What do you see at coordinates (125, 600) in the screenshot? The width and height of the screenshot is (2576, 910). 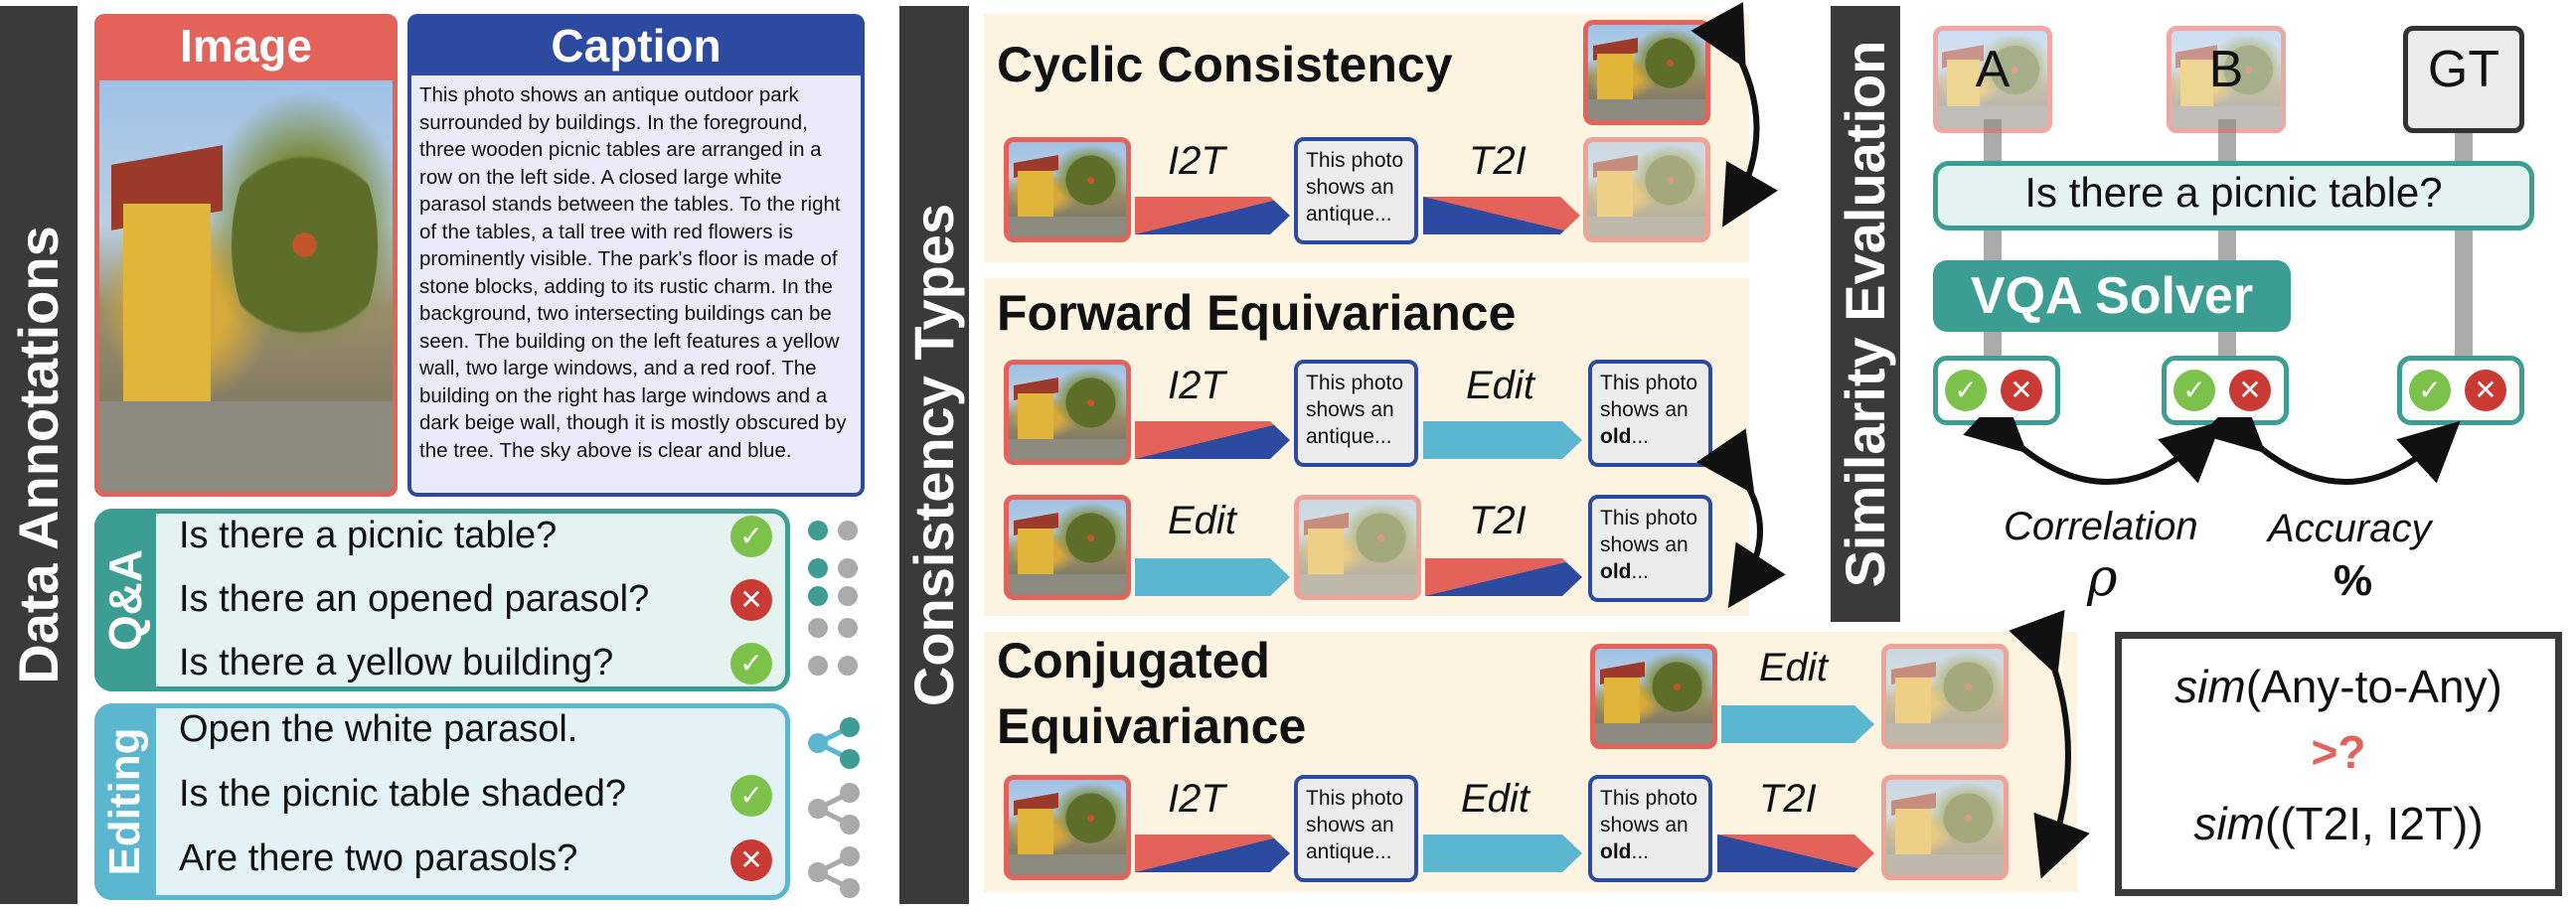 I see `qa-label-tab` at bounding box center [125, 600].